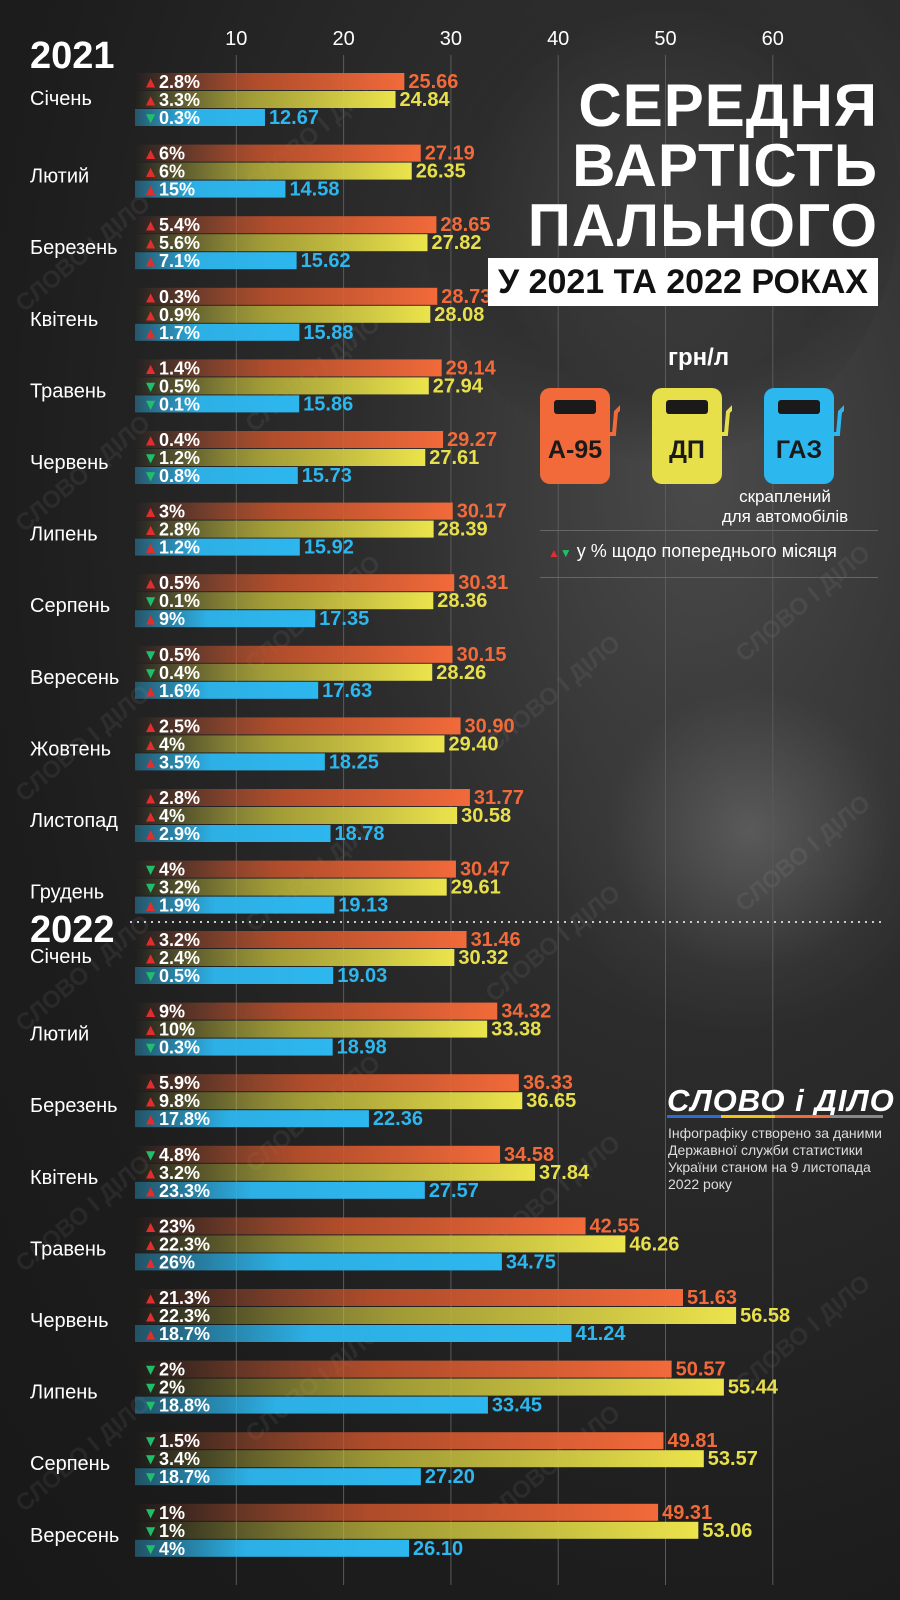 Image resolution: width=900 pixels, height=1600 pixels. What do you see at coordinates (172, 1012) in the screenshot?
I see `change-label: 9%` at bounding box center [172, 1012].